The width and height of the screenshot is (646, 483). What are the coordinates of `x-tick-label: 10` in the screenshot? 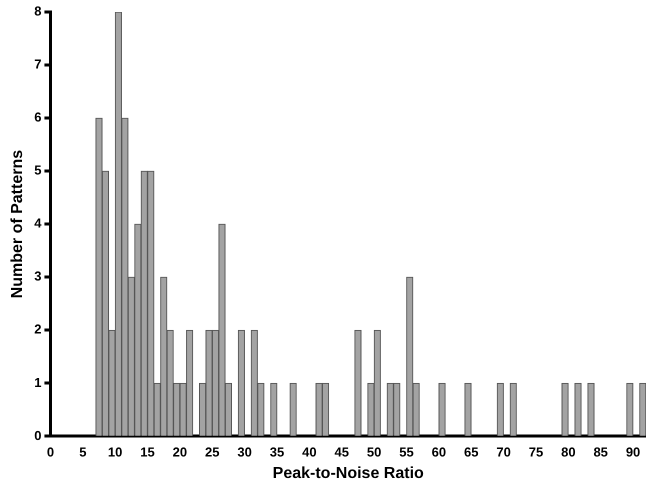 It's located at (115, 452).